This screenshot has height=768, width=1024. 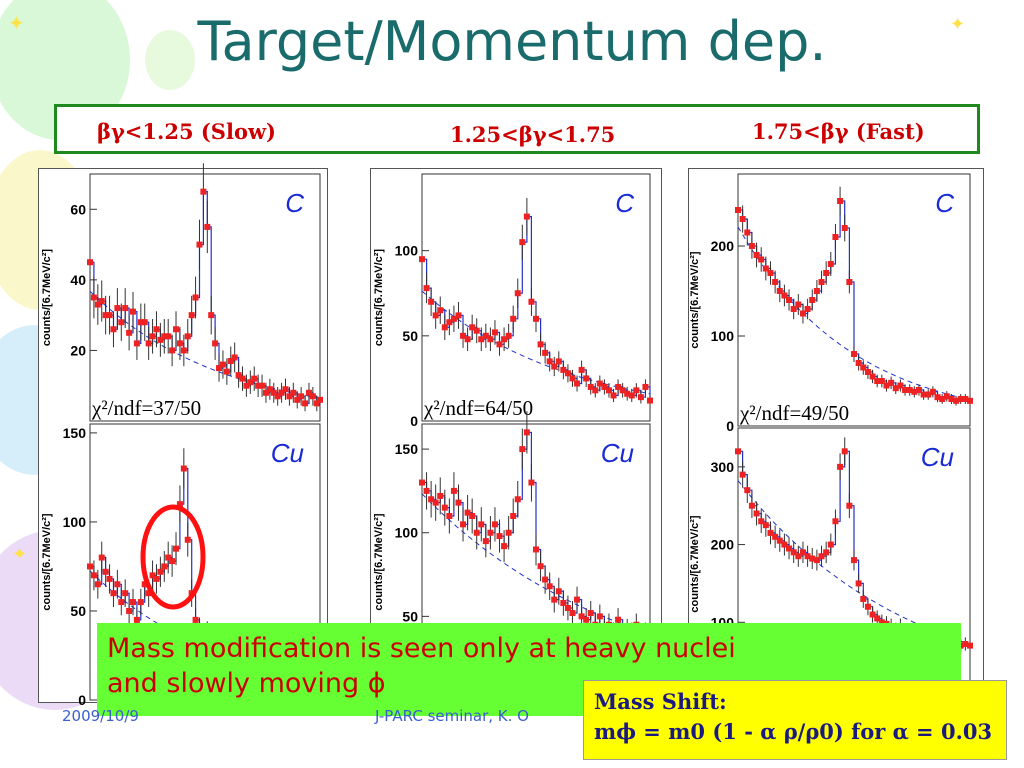 What do you see at coordinates (294, 203) in the screenshot?
I see `target-label: C` at bounding box center [294, 203].